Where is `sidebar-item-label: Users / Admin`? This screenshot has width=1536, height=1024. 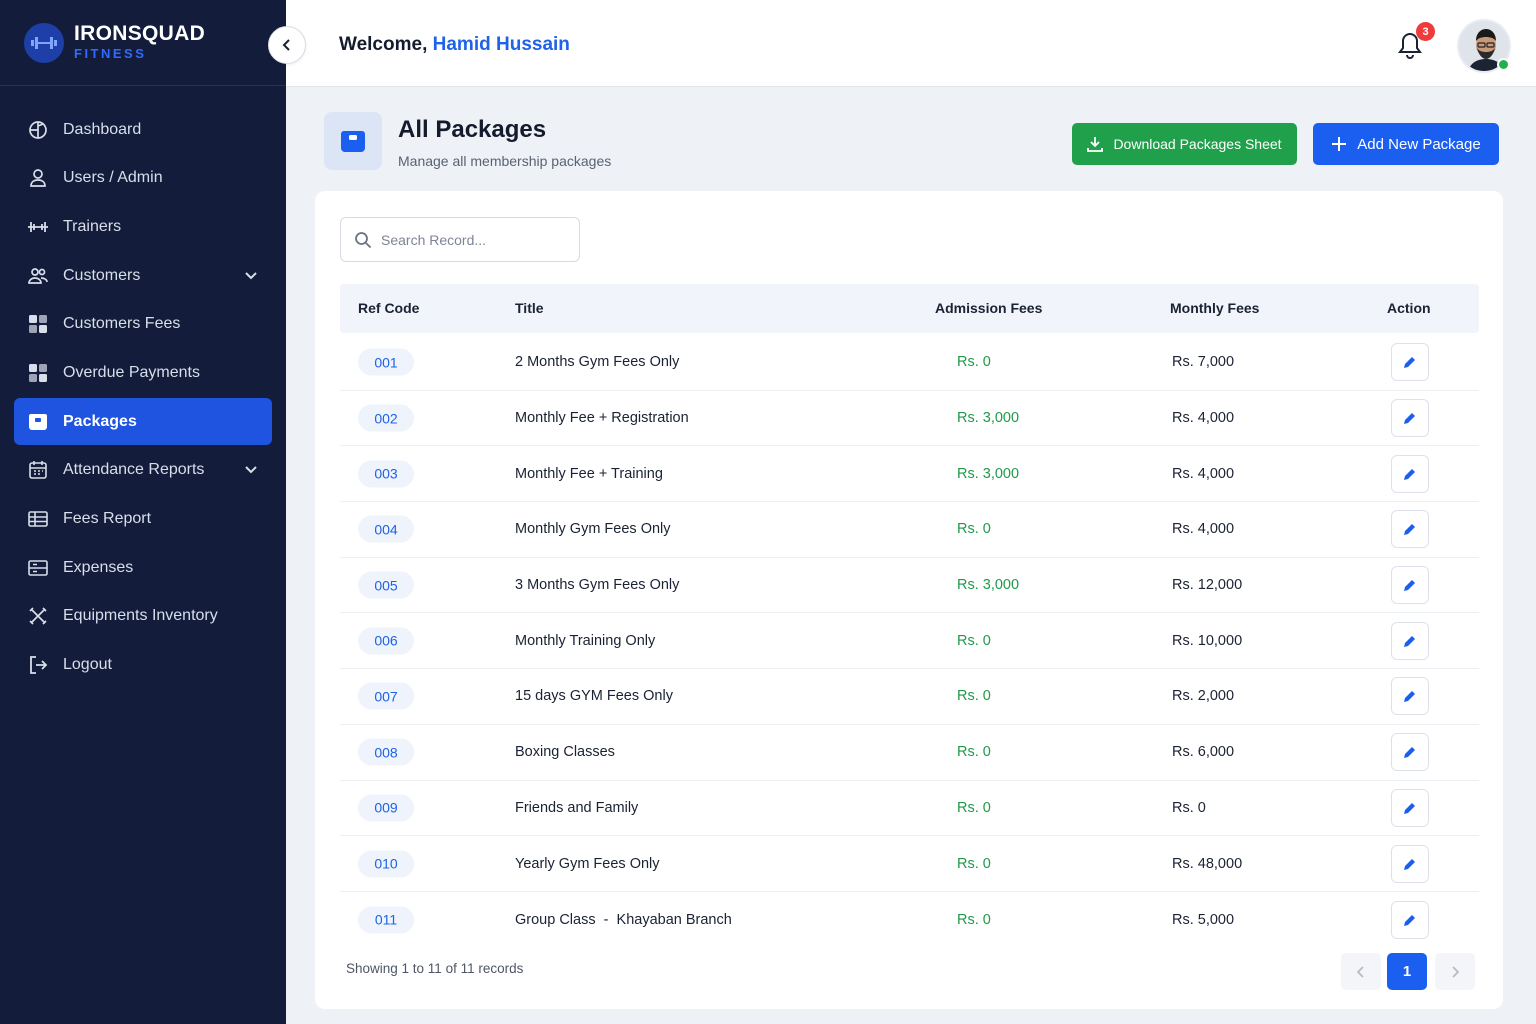
sidebar-item-label: Users / Admin is located at coordinates (113, 178).